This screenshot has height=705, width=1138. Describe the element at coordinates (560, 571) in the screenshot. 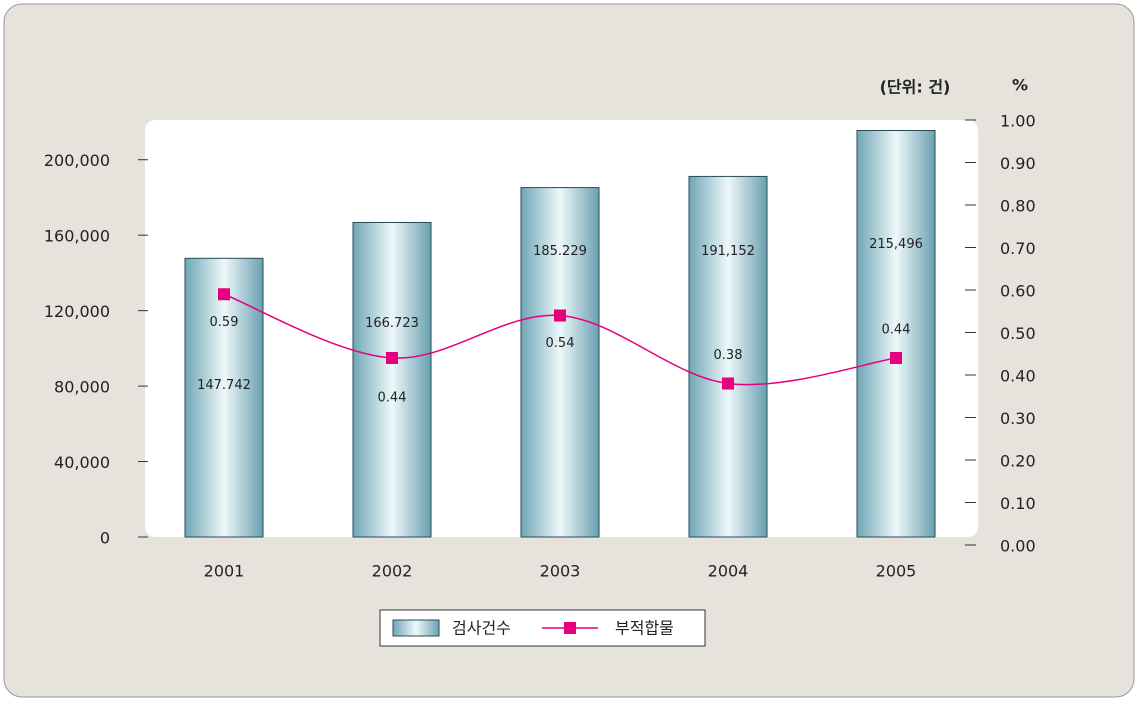

I see `x-tick-label: 2003` at that location.